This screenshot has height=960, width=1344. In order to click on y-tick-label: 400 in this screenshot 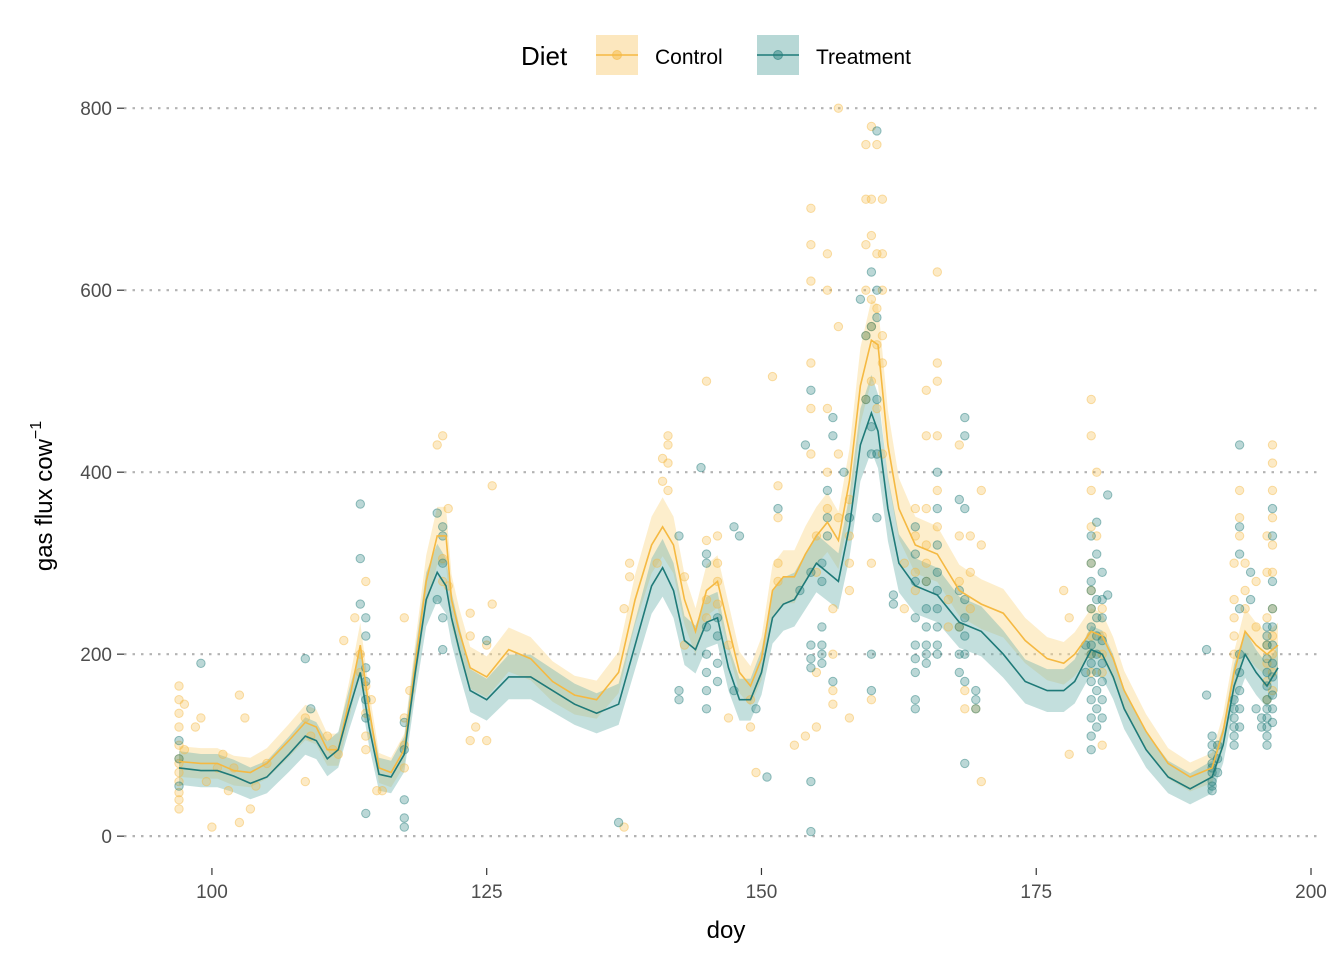, I will do `click(96, 473)`.